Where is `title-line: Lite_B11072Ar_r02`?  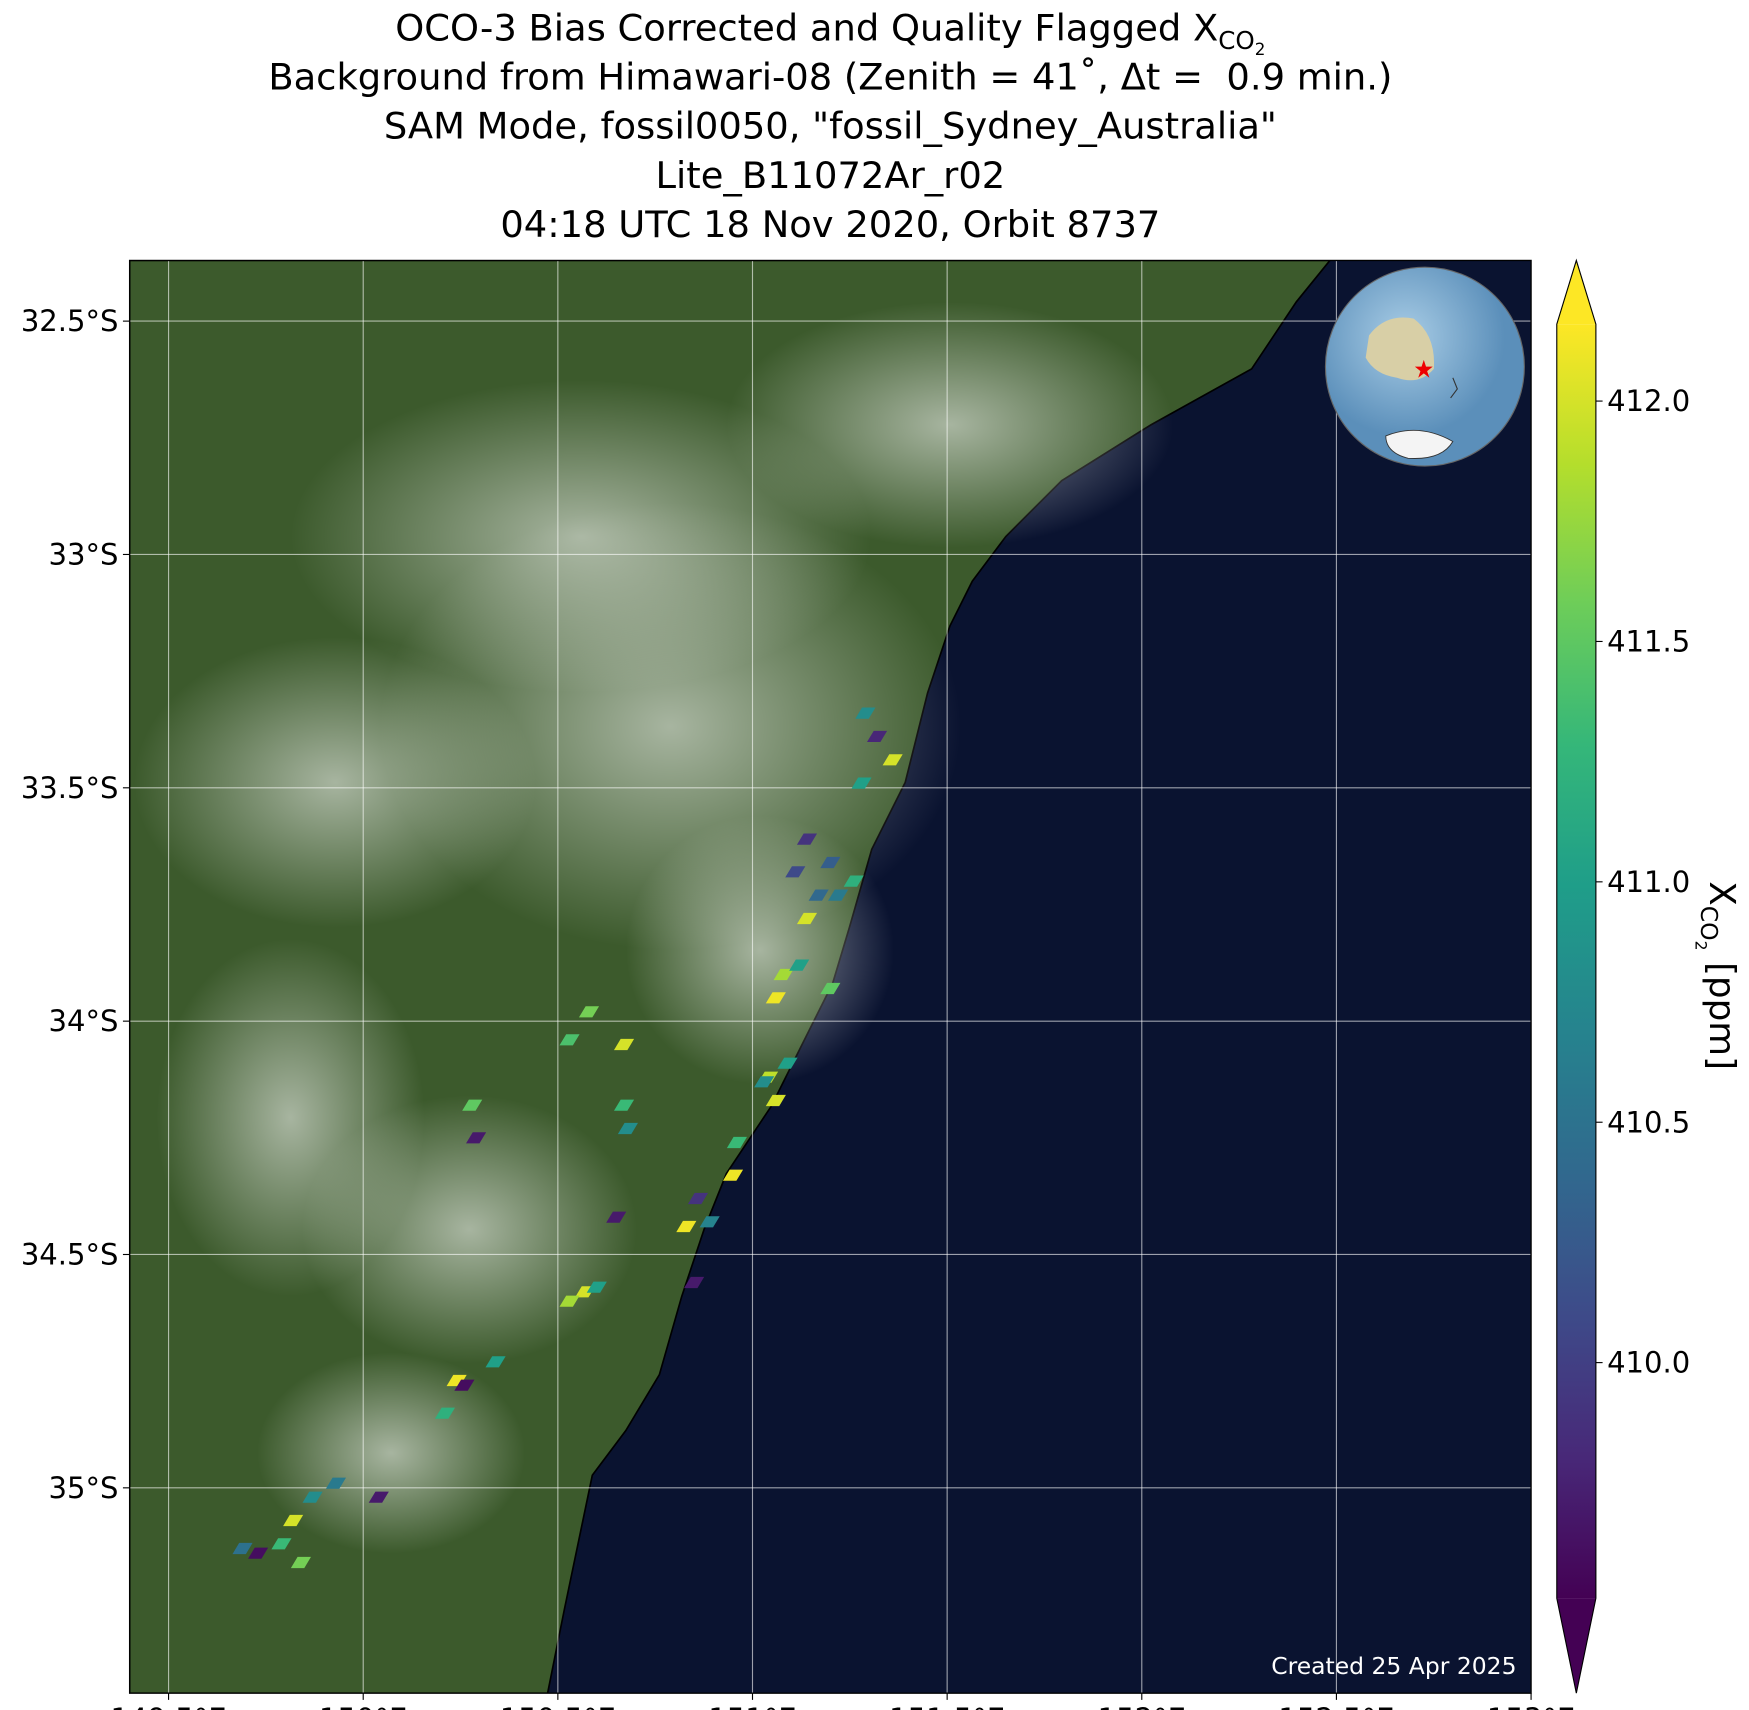
title-line: Lite_B11072Ar_r02 is located at coordinates (830, 175).